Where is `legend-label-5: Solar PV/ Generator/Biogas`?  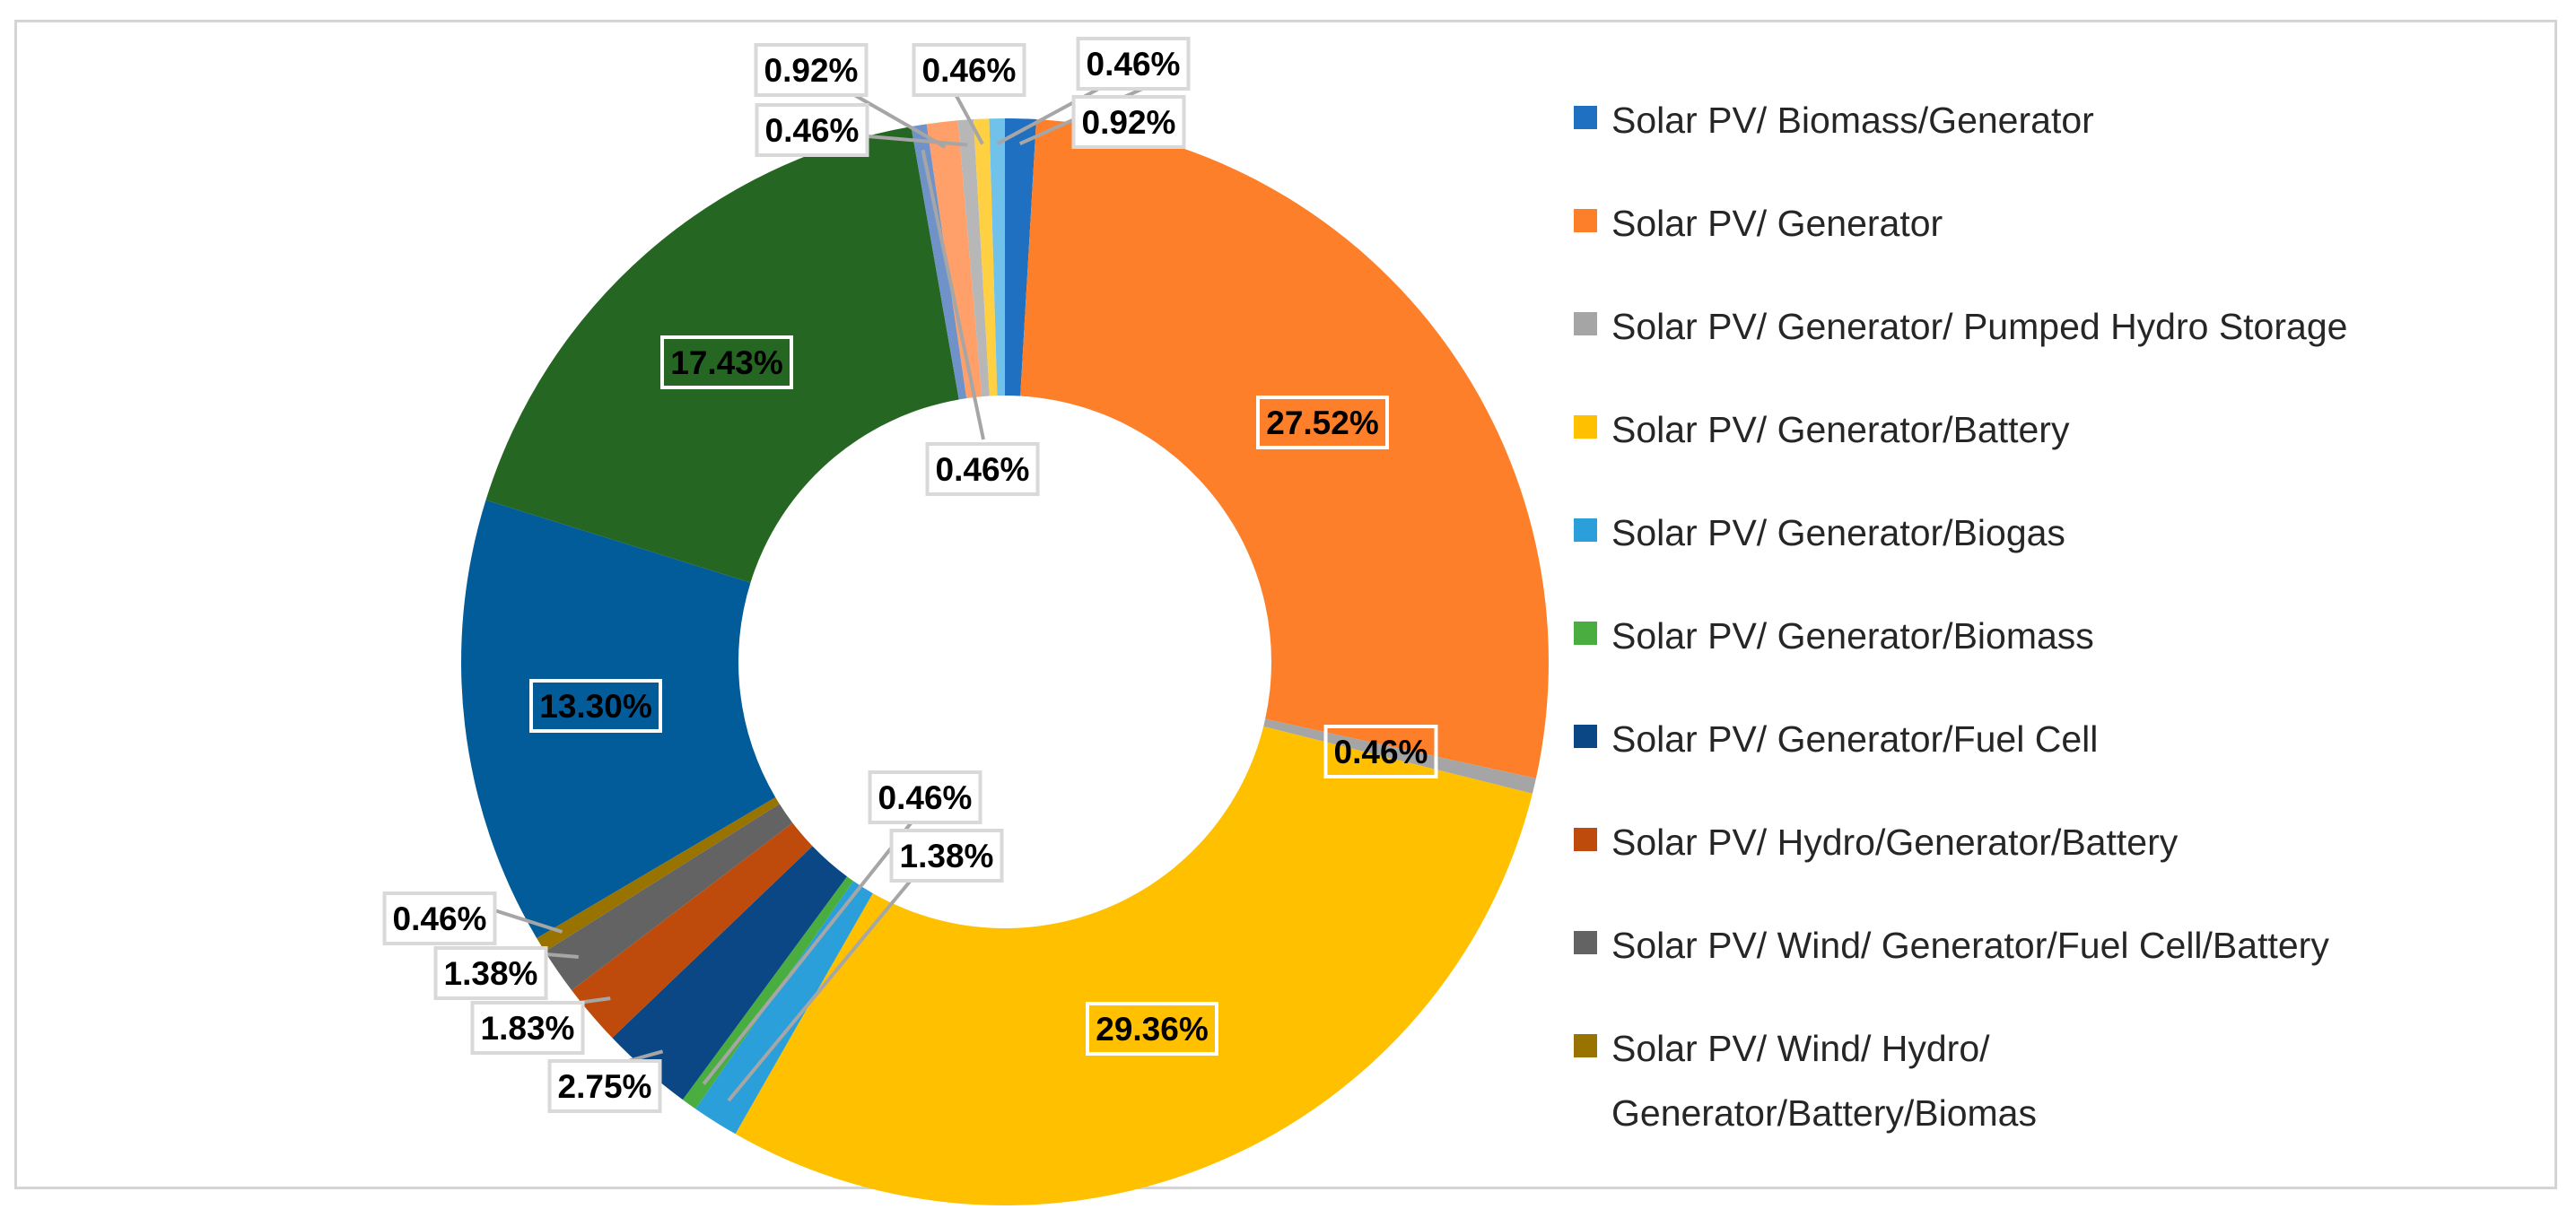 legend-label-5: Solar PV/ Generator/Biogas is located at coordinates (1838, 532).